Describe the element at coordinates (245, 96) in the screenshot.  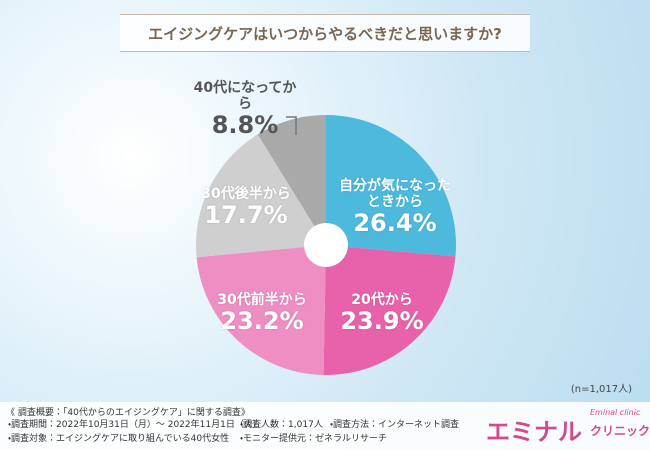
I see `category-label: 40代になってから` at that location.